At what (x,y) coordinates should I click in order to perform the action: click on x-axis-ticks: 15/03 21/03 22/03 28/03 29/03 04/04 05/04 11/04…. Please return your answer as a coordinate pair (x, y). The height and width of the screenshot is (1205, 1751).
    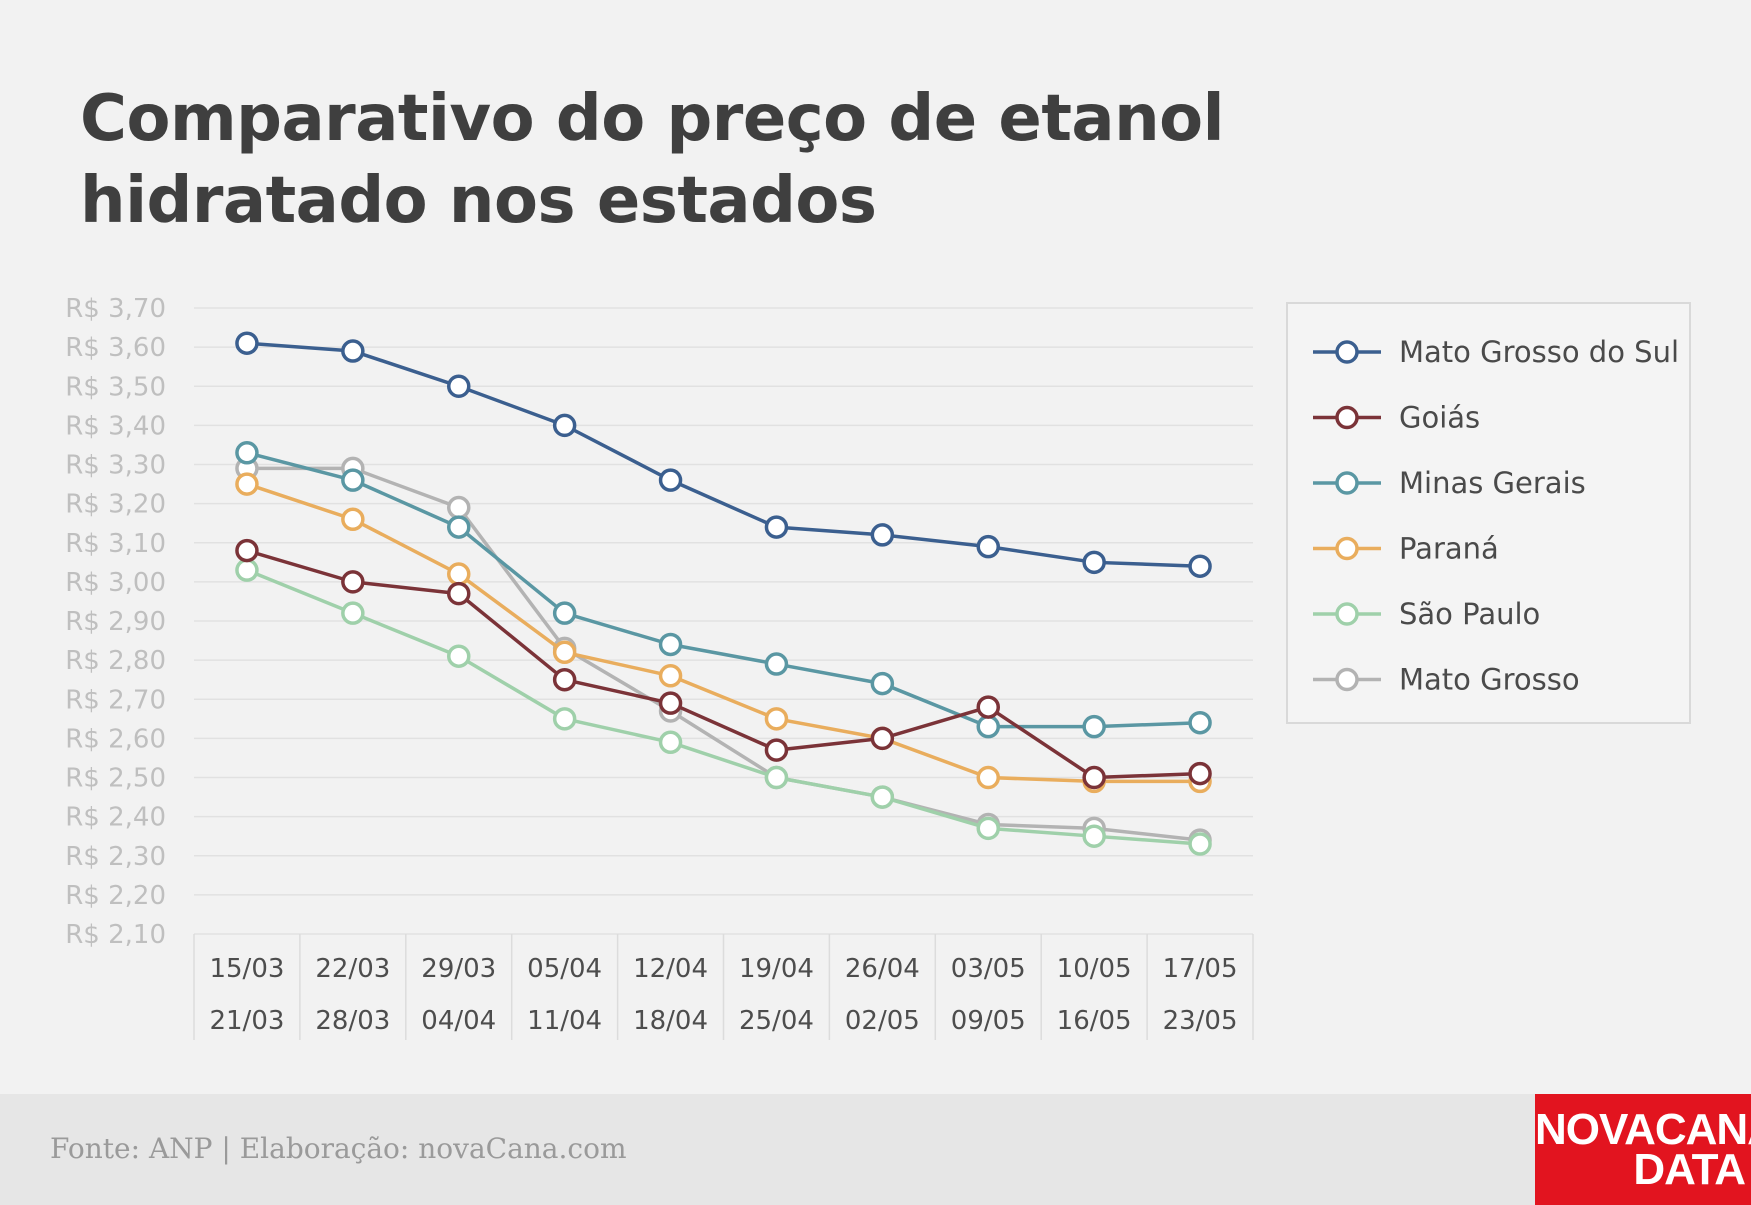
    Looking at the image, I should click on (723, 987).